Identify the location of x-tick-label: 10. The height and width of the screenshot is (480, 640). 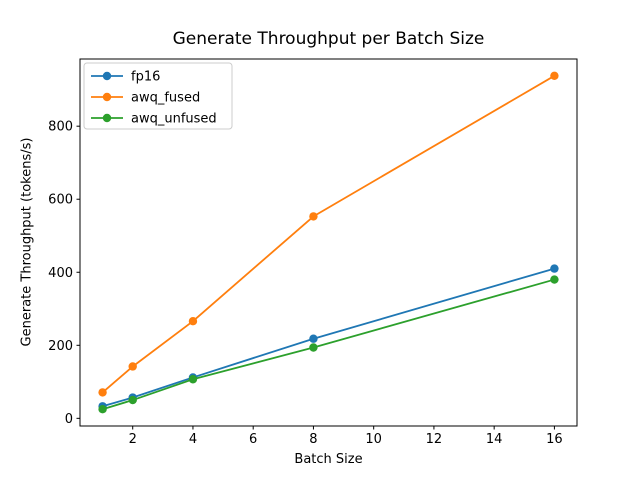
(373, 439).